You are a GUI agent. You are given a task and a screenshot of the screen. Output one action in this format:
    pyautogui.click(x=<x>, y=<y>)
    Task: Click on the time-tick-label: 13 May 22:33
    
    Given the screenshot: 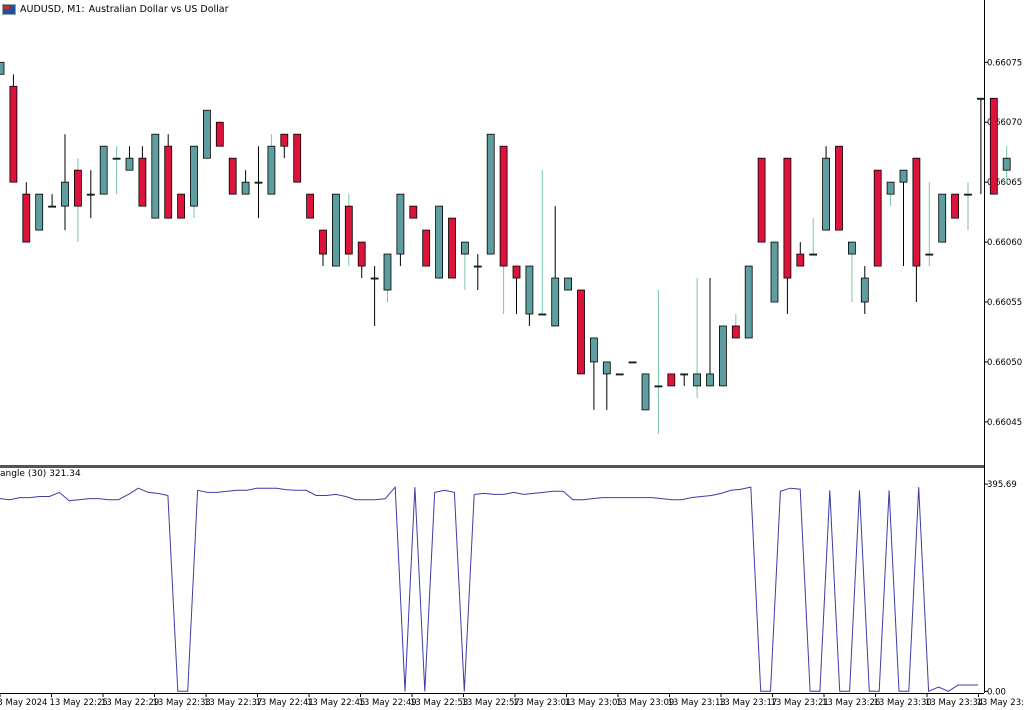 What is the action you would take?
    pyautogui.click(x=182, y=703)
    